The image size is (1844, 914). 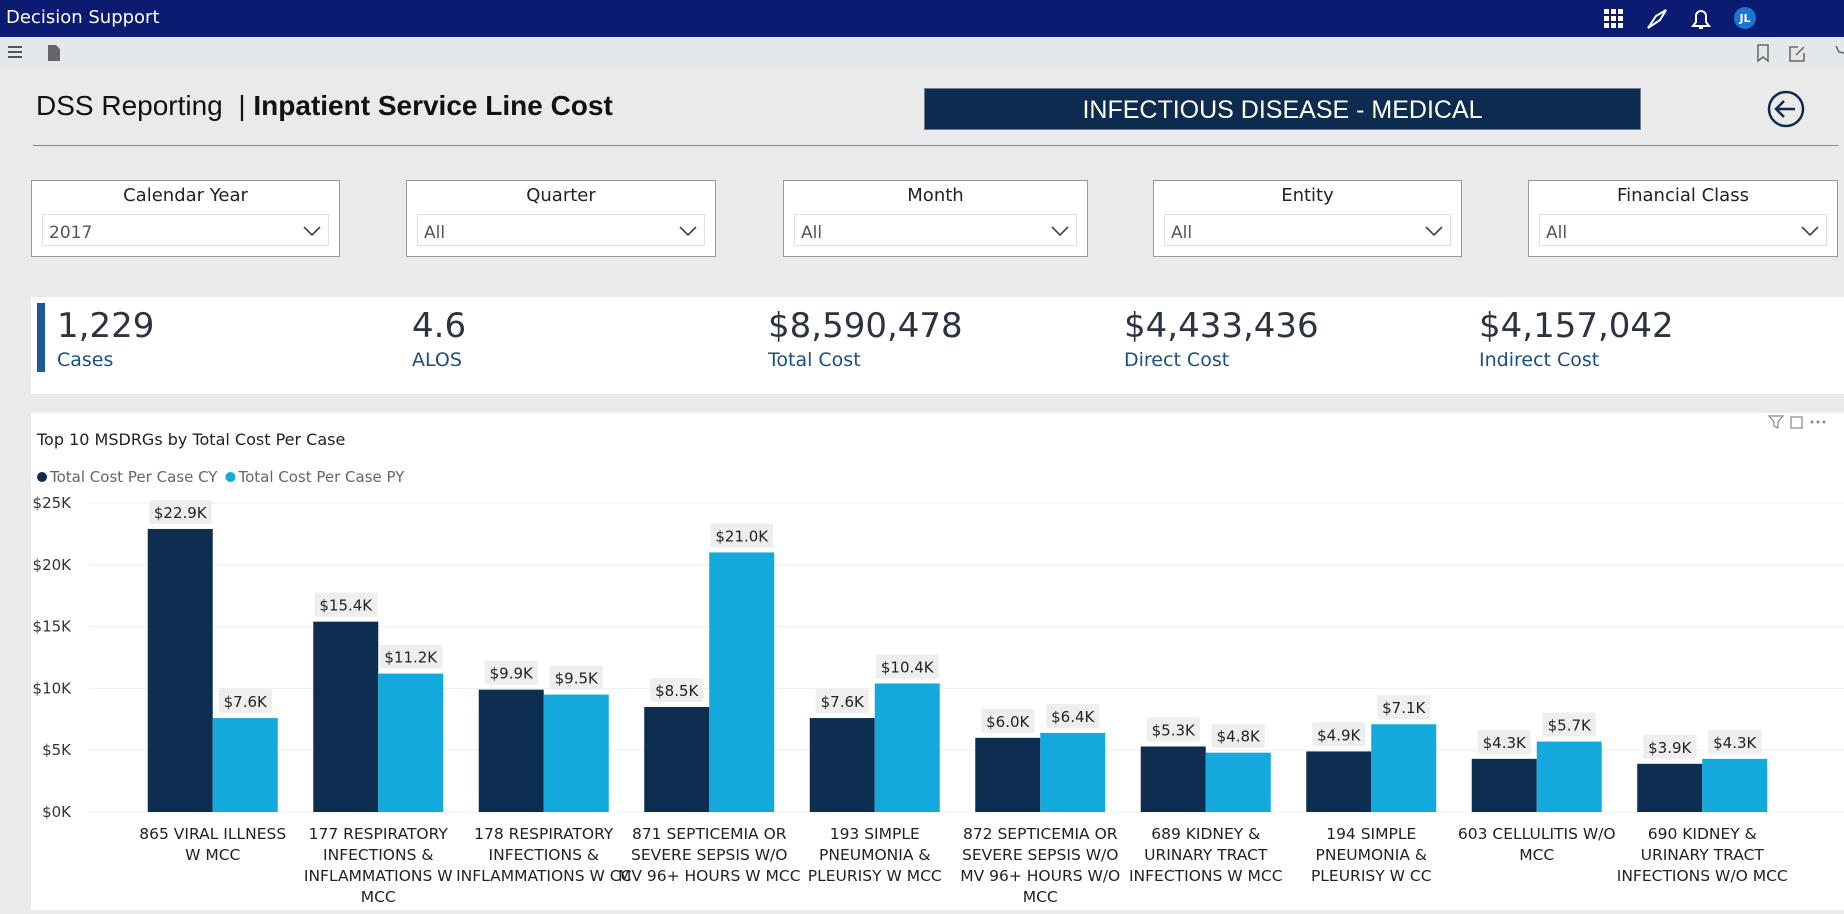 What do you see at coordinates (1786, 109) in the screenshot?
I see `back-button` at bounding box center [1786, 109].